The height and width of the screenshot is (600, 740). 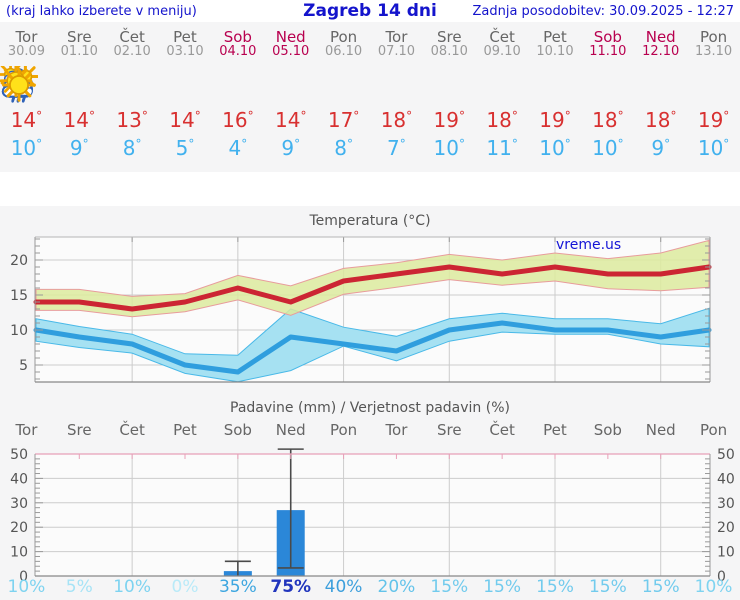 What do you see at coordinates (726, 455) in the screenshot?
I see `precip-axis-label-right: 50` at bounding box center [726, 455].